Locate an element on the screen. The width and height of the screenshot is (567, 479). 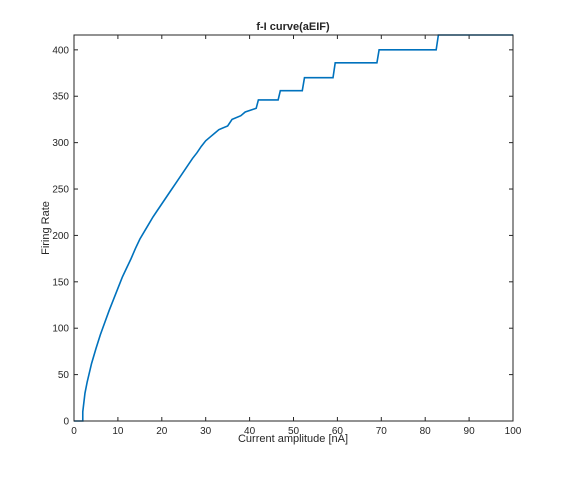
y-tick-label: 50 is located at coordinates (64, 375).